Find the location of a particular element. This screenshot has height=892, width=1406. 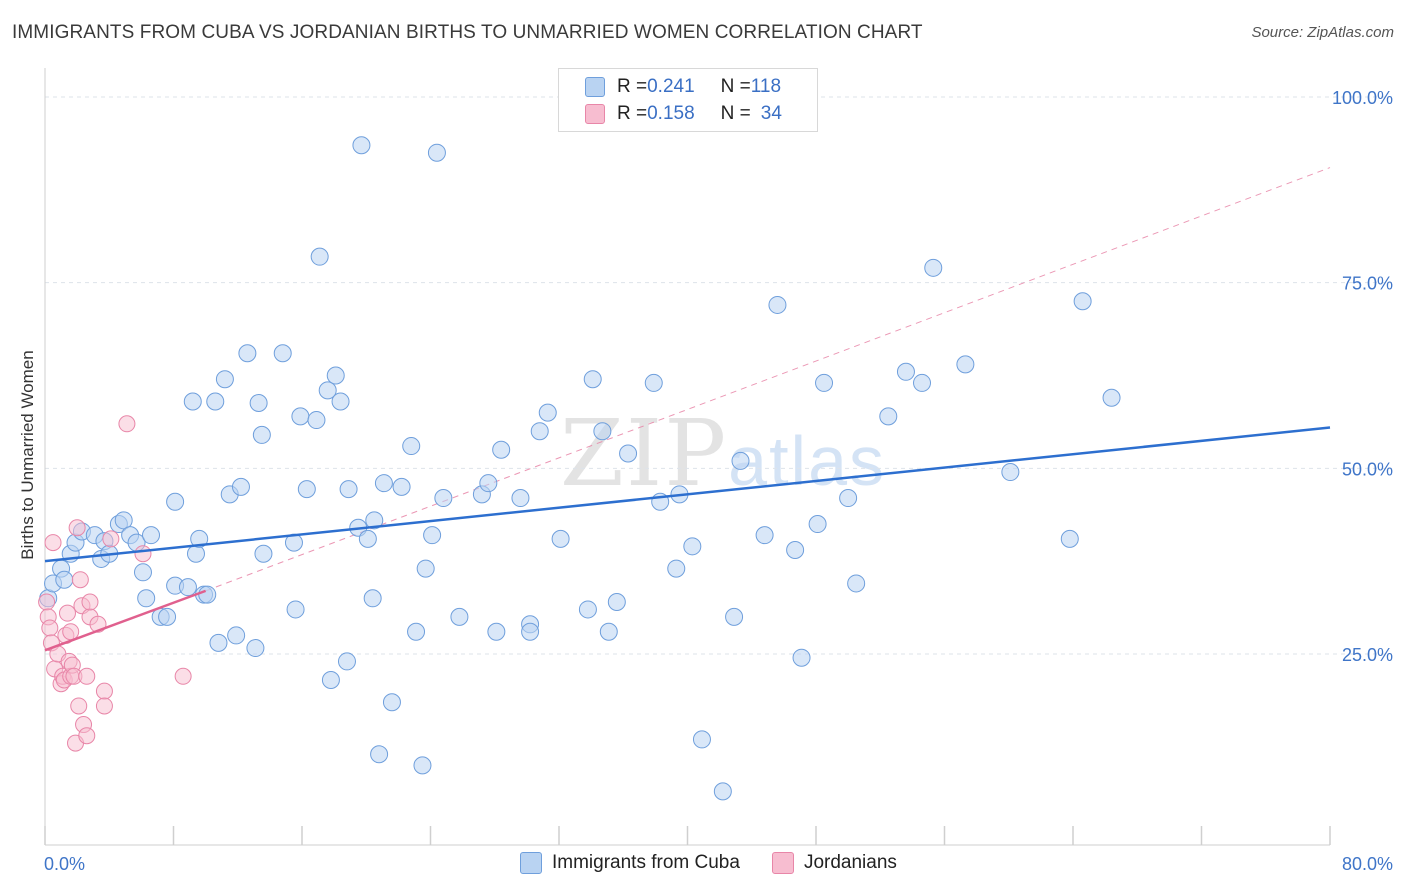

y-tick-label-2: 50.0% is located at coordinates (1367, 469).